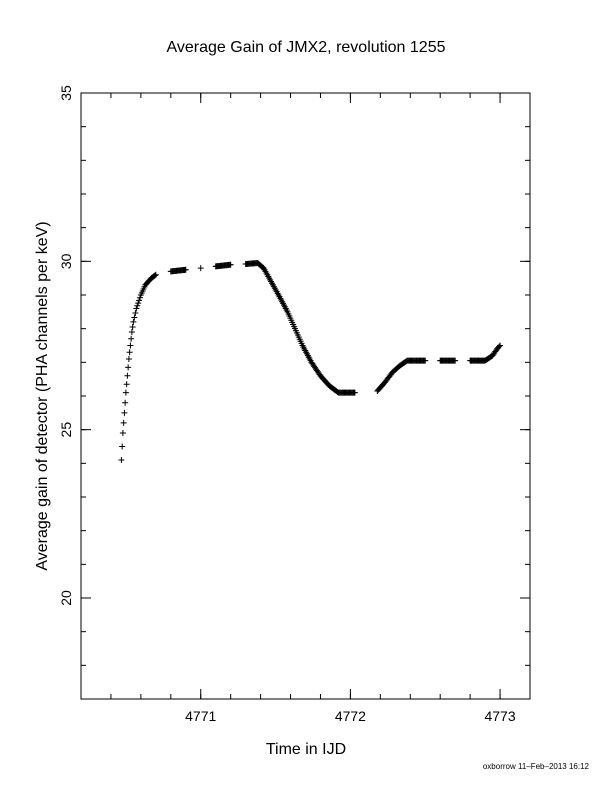 Image resolution: width=612 pixels, height=792 pixels. I want to click on x-tick-labels: 4771 4772 4773, so click(350, 716).